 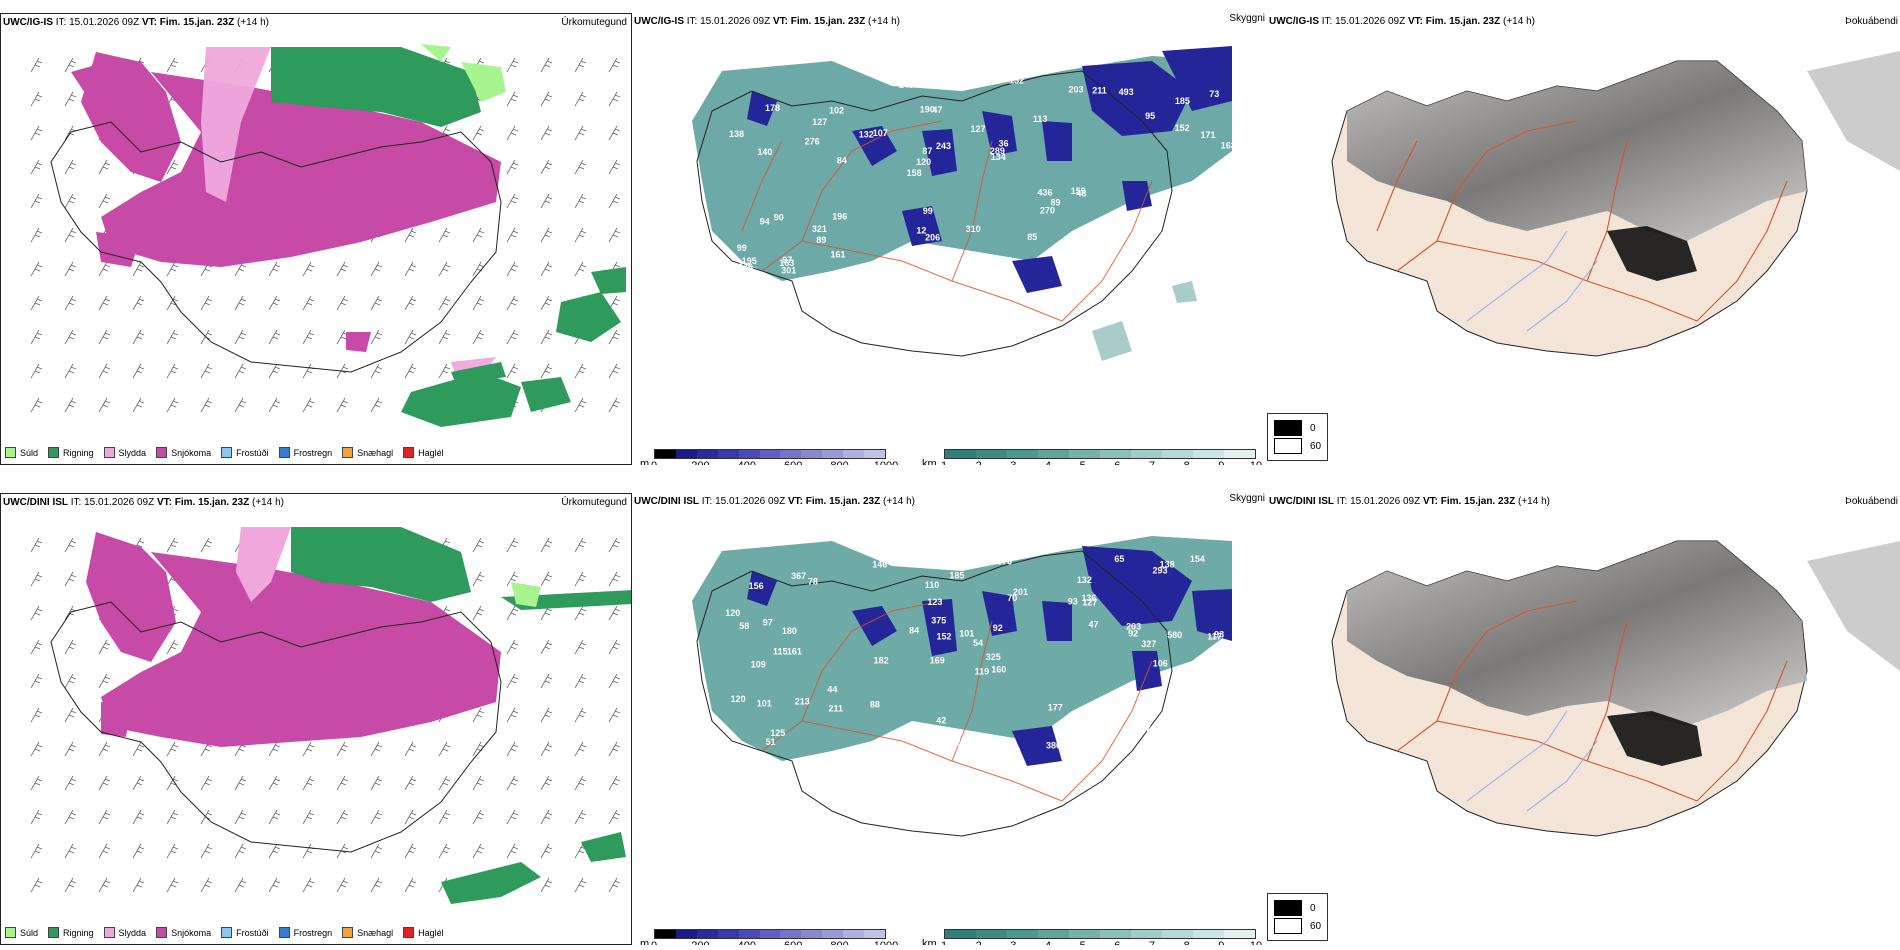 What do you see at coordinates (929, 81) in the screenshot?
I see `visibility-value-label: 163` at bounding box center [929, 81].